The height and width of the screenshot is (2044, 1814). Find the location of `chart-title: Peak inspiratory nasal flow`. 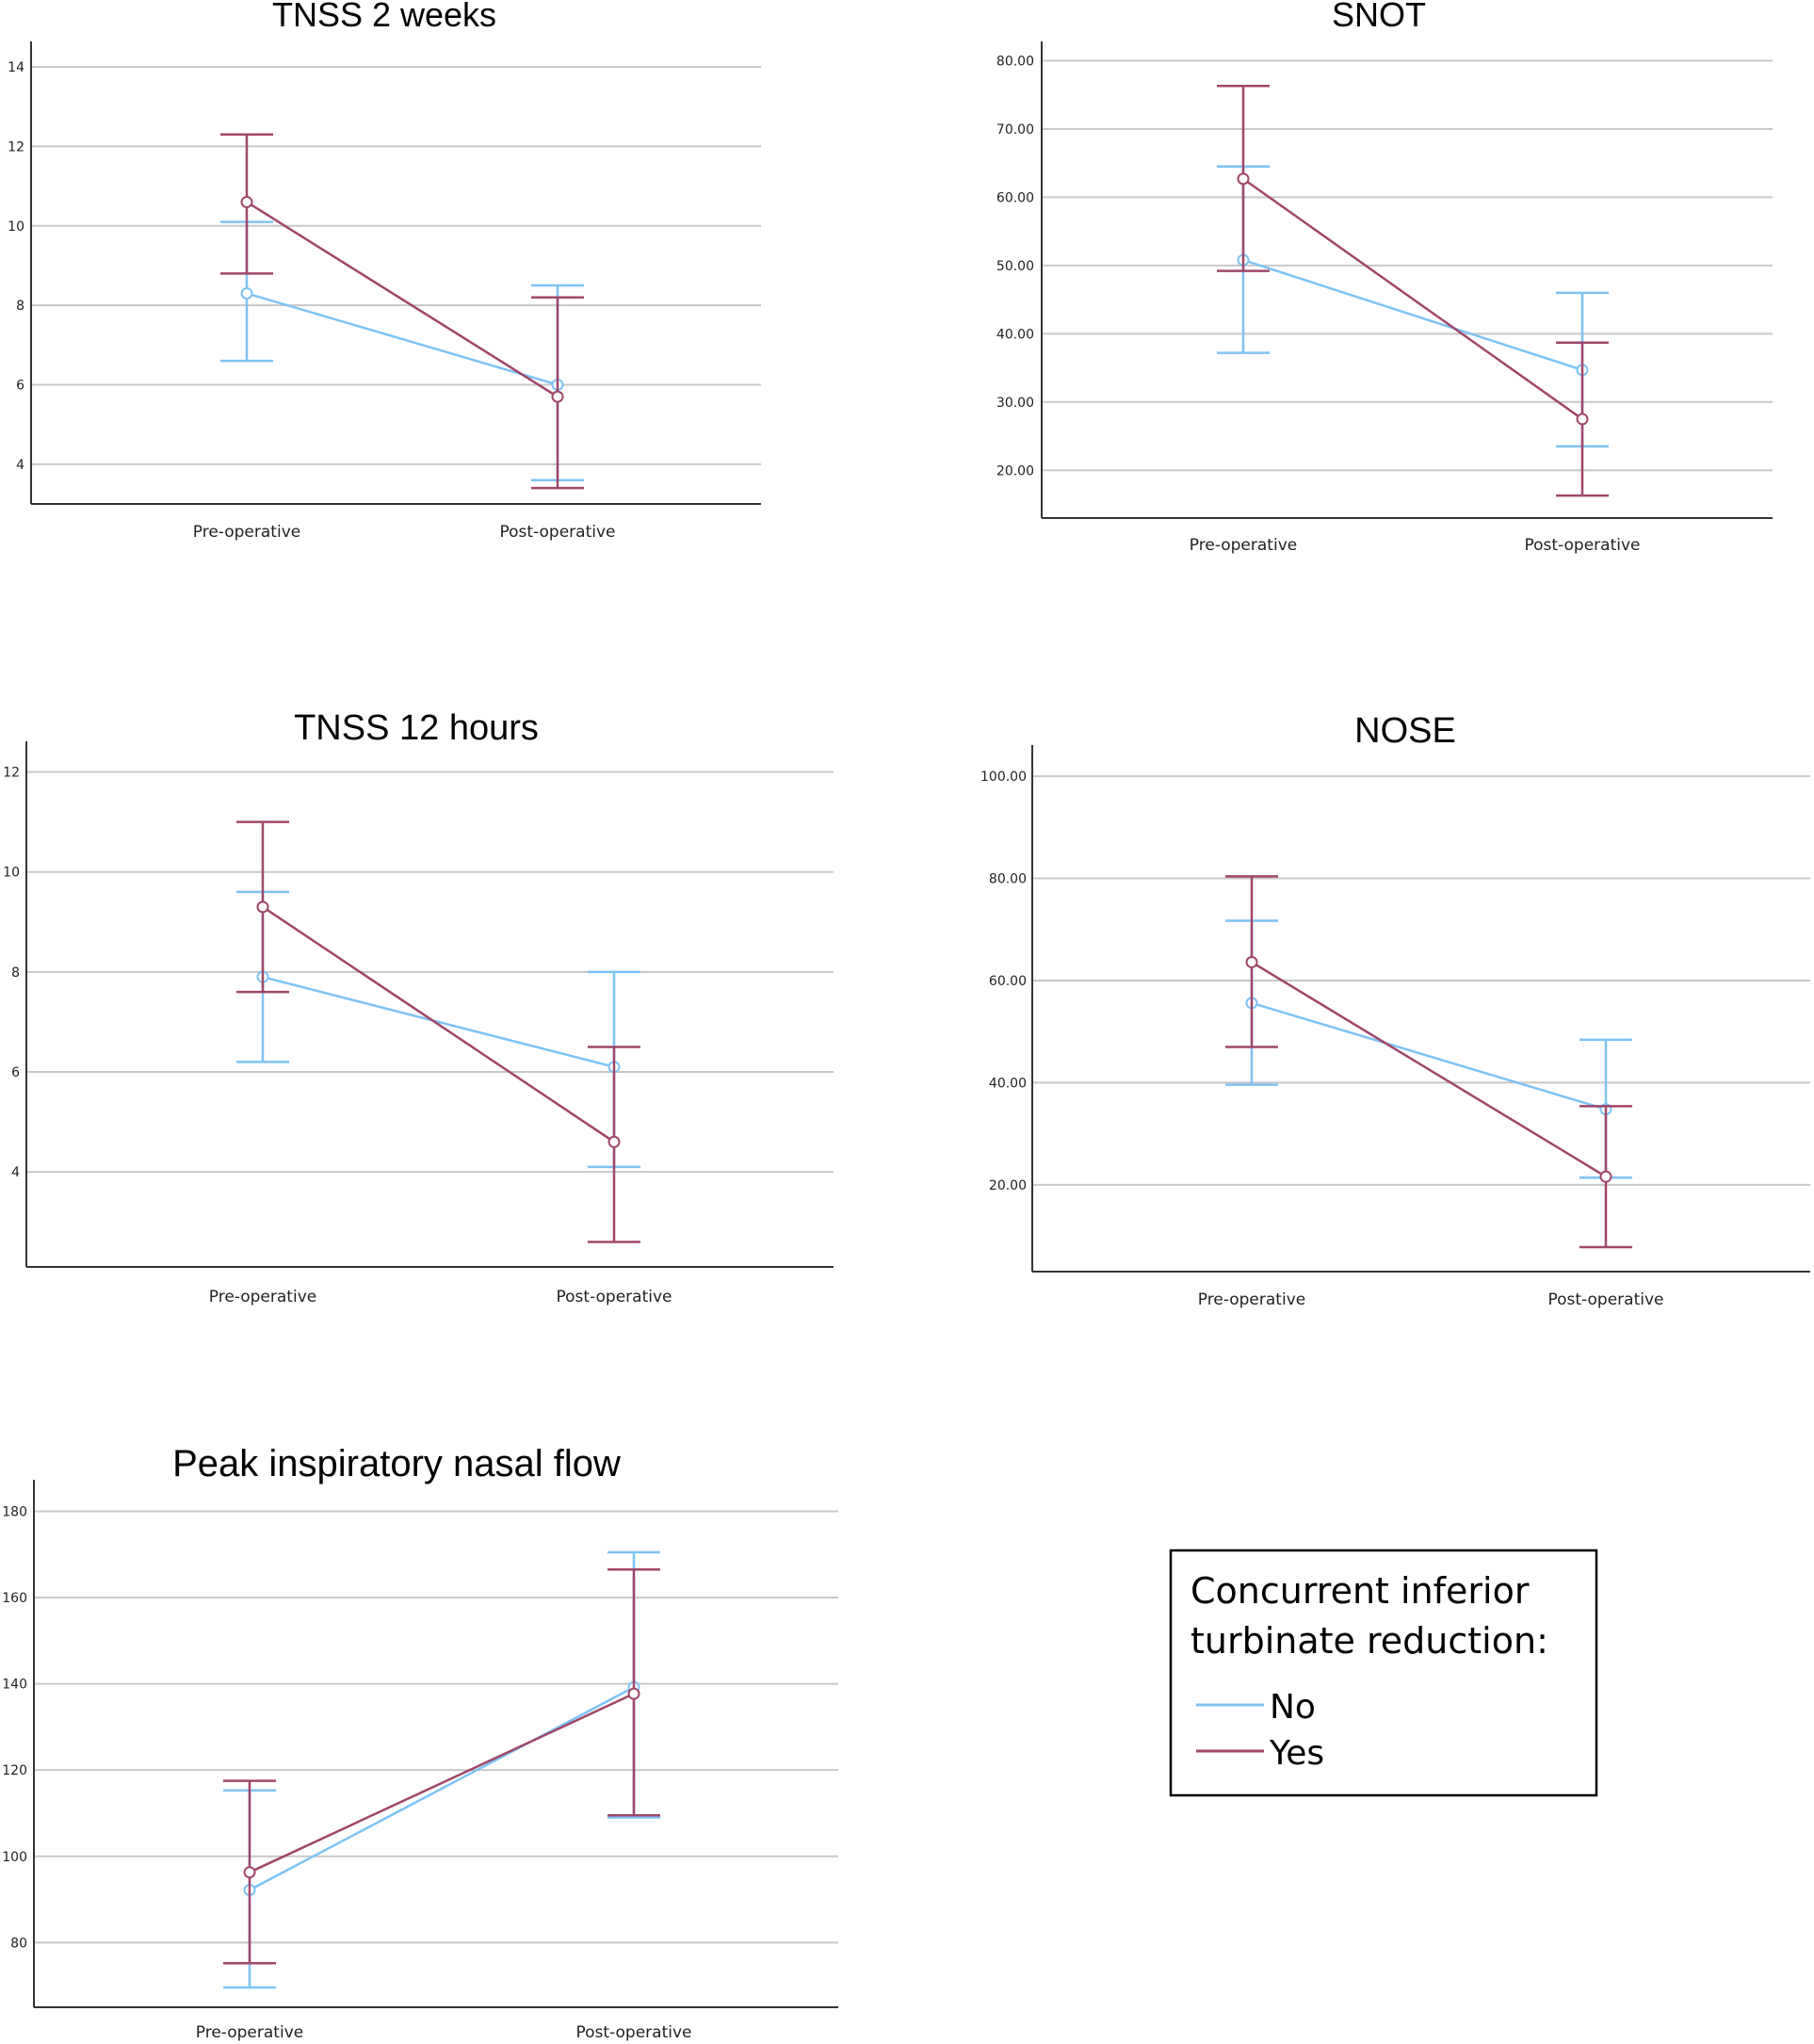

chart-title: Peak inspiratory nasal flow is located at coordinates (396, 1463).